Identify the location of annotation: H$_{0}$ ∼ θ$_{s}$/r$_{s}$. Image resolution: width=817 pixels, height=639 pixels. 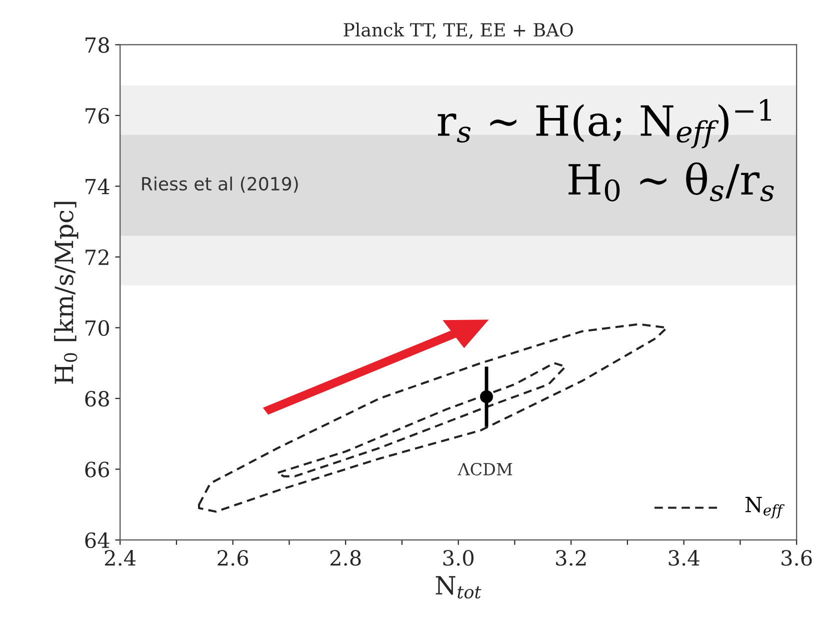
(671, 182).